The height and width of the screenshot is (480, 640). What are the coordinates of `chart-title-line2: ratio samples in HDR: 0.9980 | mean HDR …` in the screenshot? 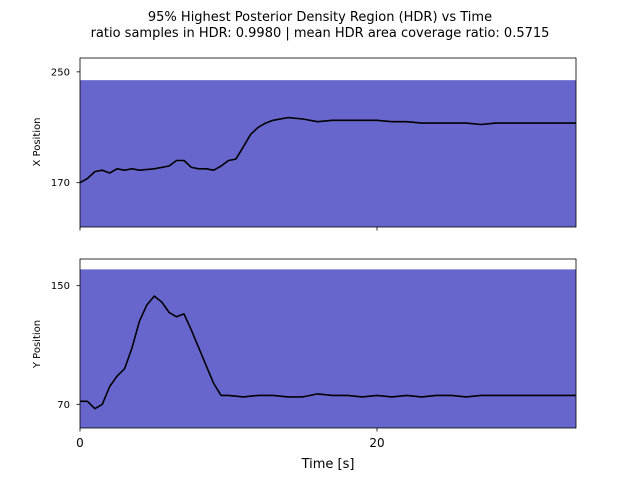 It's located at (320, 33).